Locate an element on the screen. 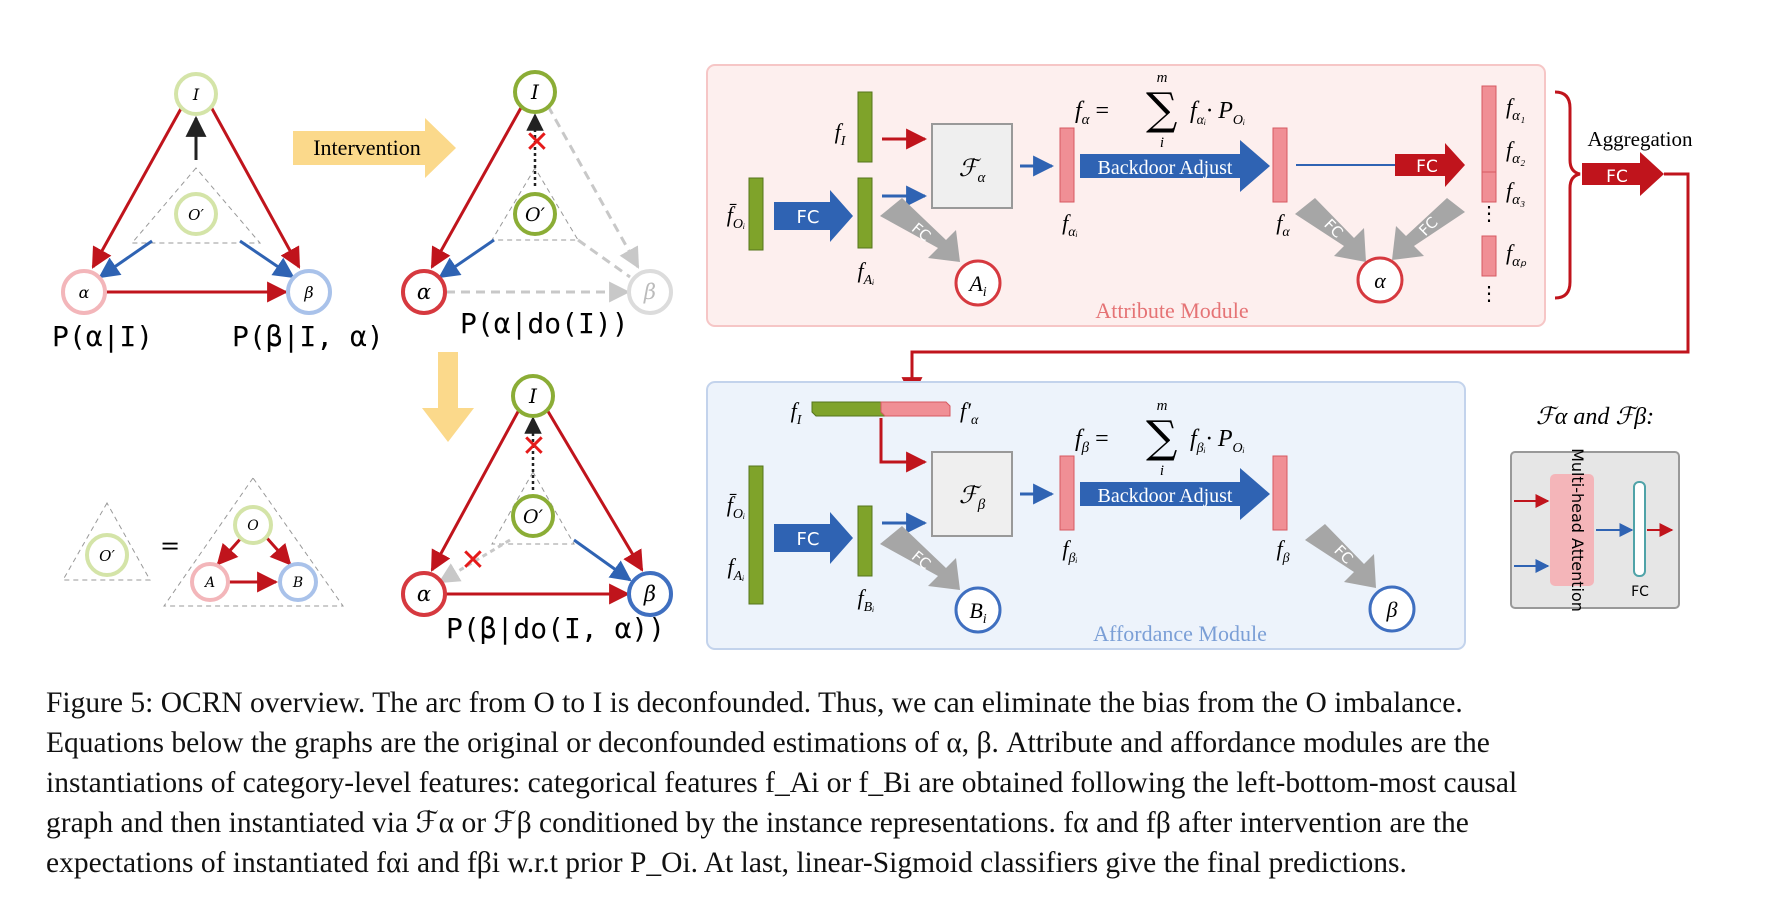  eq-term-sub: βᵢ is located at coordinates (1201, 448).